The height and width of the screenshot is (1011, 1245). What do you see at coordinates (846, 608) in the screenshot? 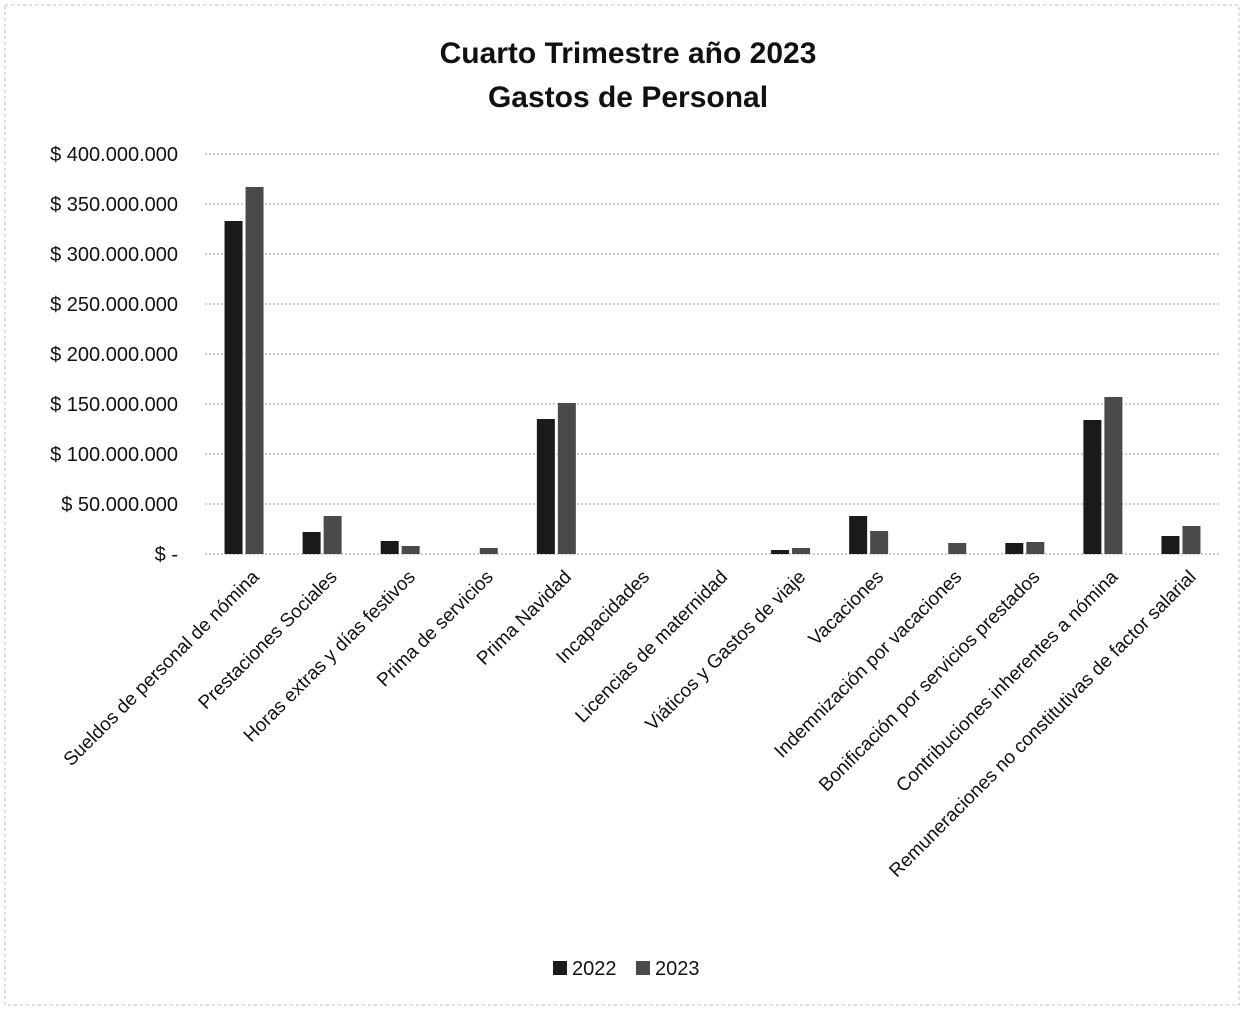
I see `x-tick-label: Vacaciones` at bounding box center [846, 608].